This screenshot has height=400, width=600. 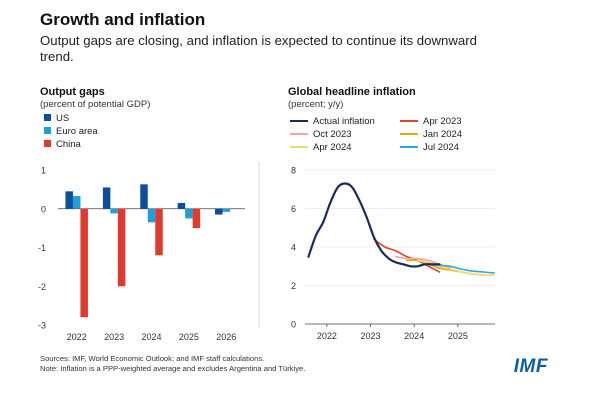 What do you see at coordinates (189, 213) in the screenshot?
I see `bar-euro-area-2025` at bounding box center [189, 213].